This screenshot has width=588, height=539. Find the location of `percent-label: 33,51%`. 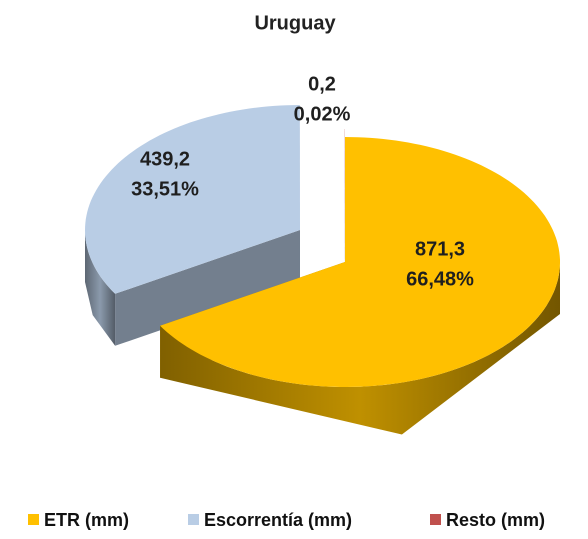

percent-label: 33,51% is located at coordinates (165, 189).